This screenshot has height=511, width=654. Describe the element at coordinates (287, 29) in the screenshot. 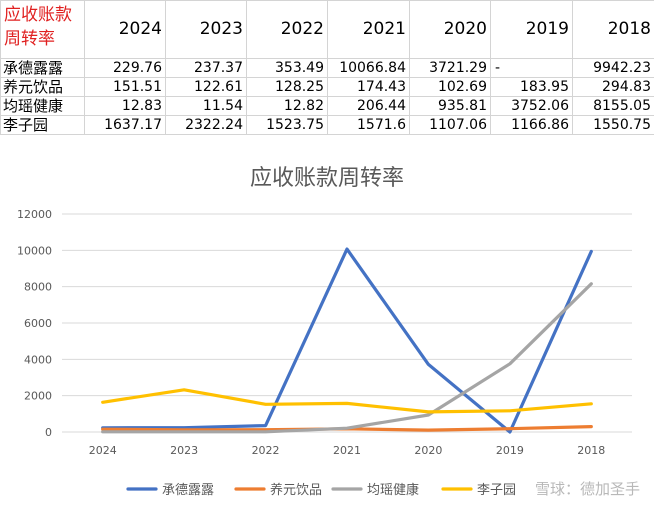

I see `year-header: 2022` at that location.